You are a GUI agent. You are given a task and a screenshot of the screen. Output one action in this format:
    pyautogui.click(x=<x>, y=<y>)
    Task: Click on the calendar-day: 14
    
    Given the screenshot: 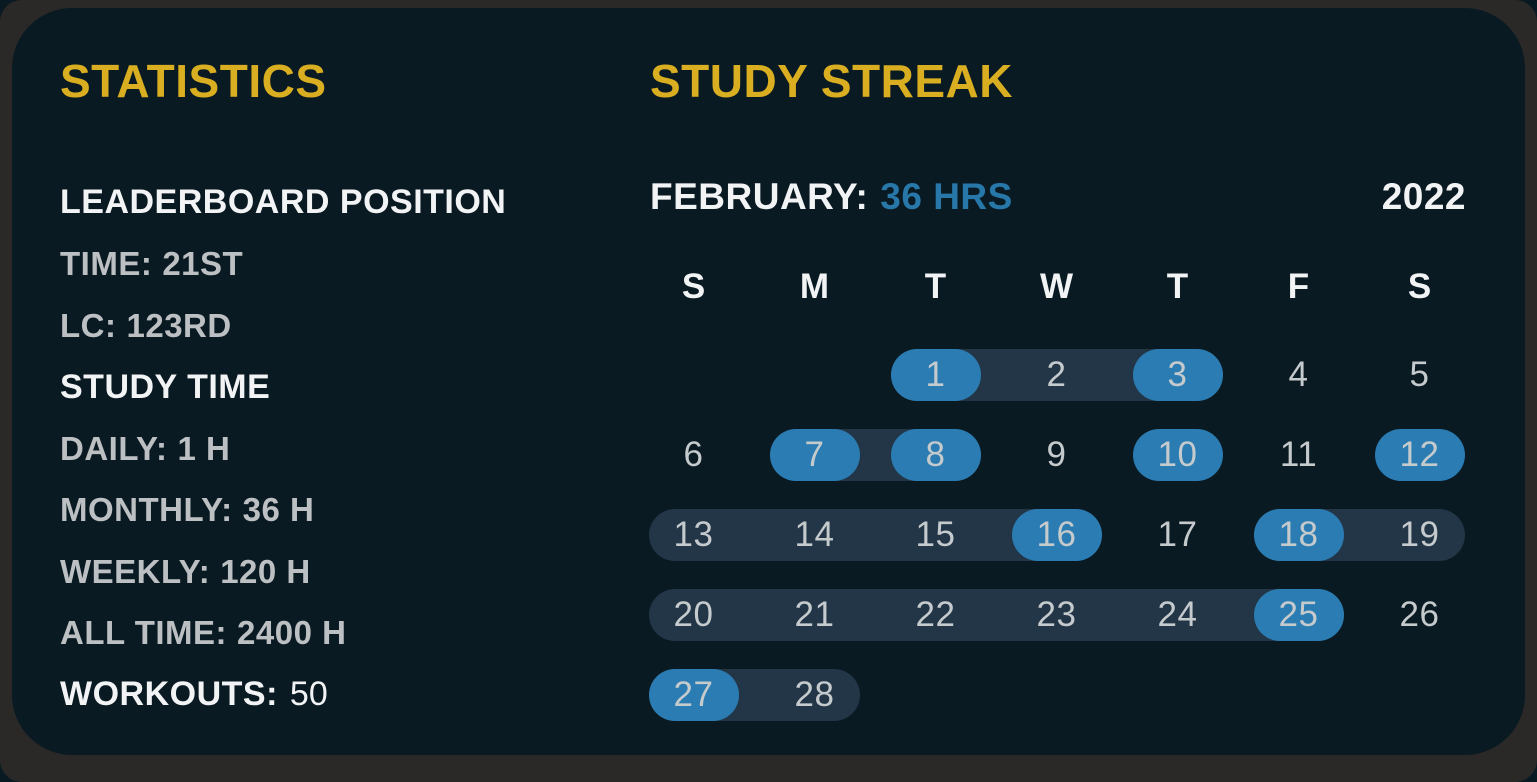 What is the action you would take?
    pyautogui.click(x=814, y=534)
    